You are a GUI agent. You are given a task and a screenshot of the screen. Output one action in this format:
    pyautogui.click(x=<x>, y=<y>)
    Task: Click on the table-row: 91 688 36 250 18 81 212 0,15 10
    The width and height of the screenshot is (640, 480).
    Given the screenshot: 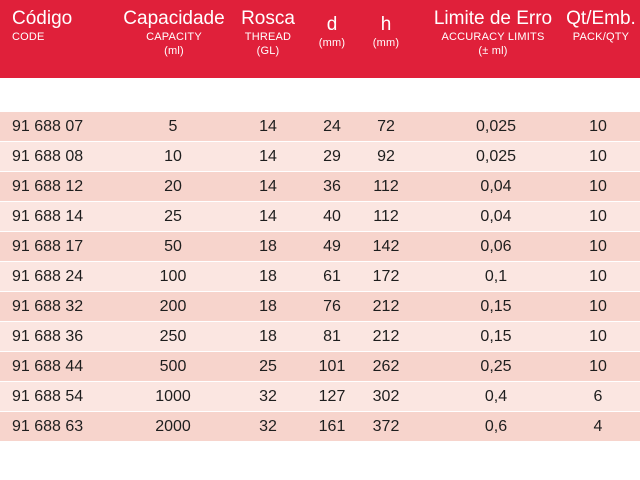 What is the action you would take?
    pyautogui.click(x=320, y=337)
    